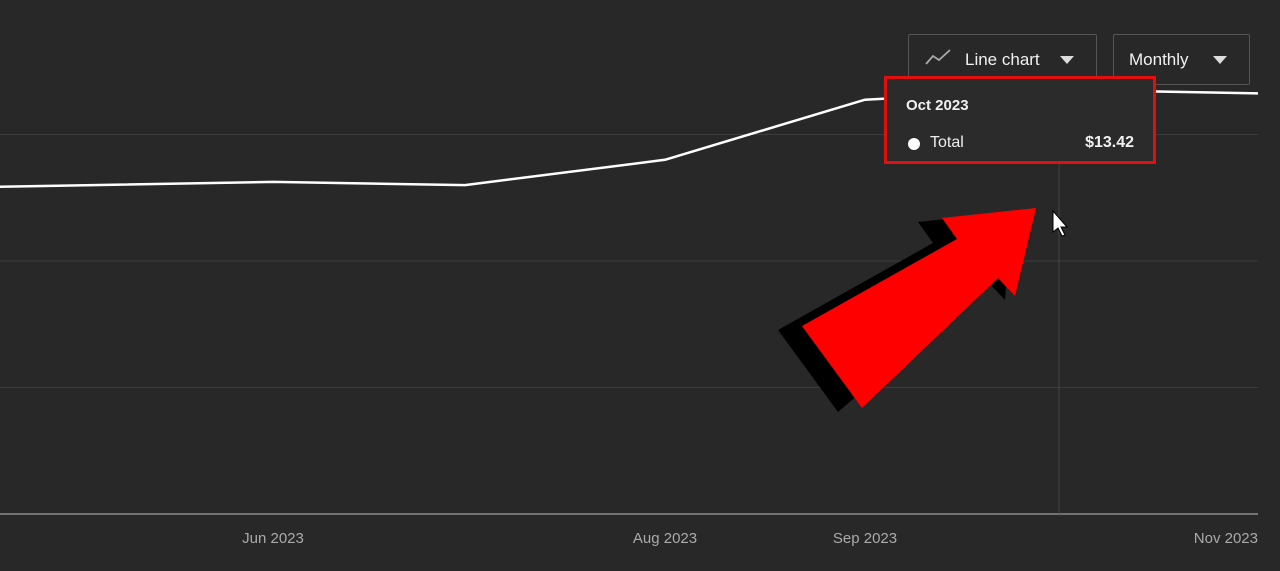 Image resolution: width=1280 pixels, height=571 pixels. I want to click on x-tick-label: Aug 2023, so click(665, 538).